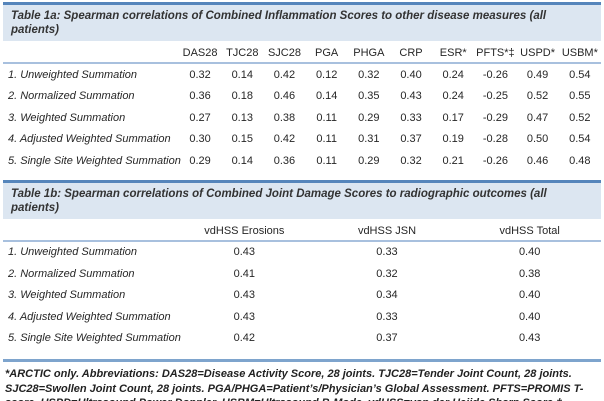  What do you see at coordinates (453, 117) in the screenshot?
I see `correlation-value: 0.17` at bounding box center [453, 117].